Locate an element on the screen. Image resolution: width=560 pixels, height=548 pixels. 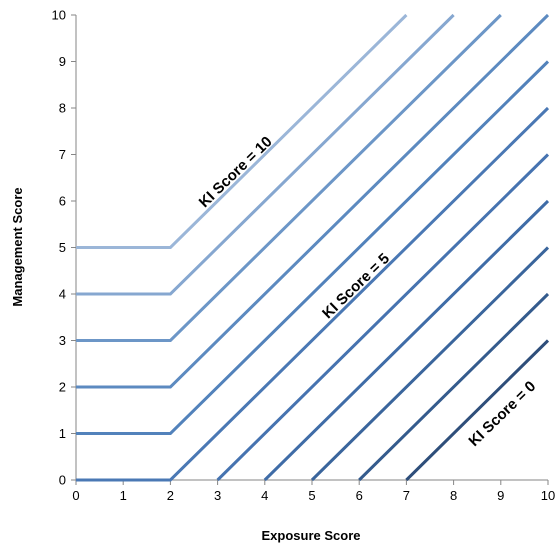
y-tick-label: 6 is located at coordinates (62, 201).